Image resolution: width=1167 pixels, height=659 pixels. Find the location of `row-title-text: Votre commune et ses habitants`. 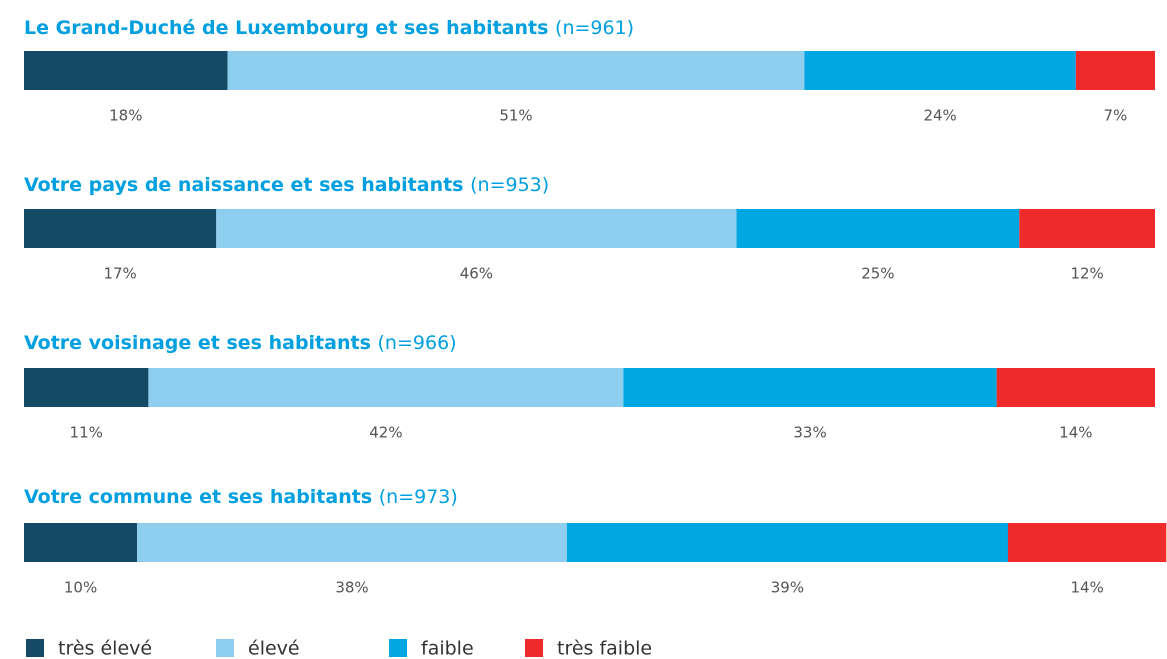

row-title-text: Votre commune et ses habitants is located at coordinates (198, 497).